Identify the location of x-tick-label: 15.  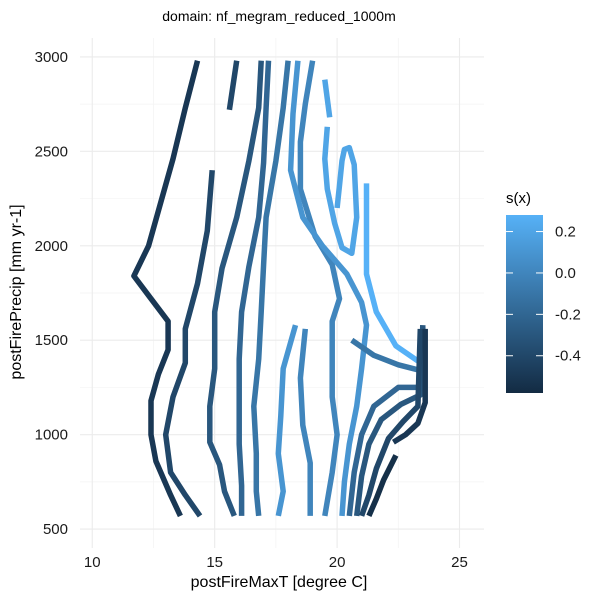
(214, 562).